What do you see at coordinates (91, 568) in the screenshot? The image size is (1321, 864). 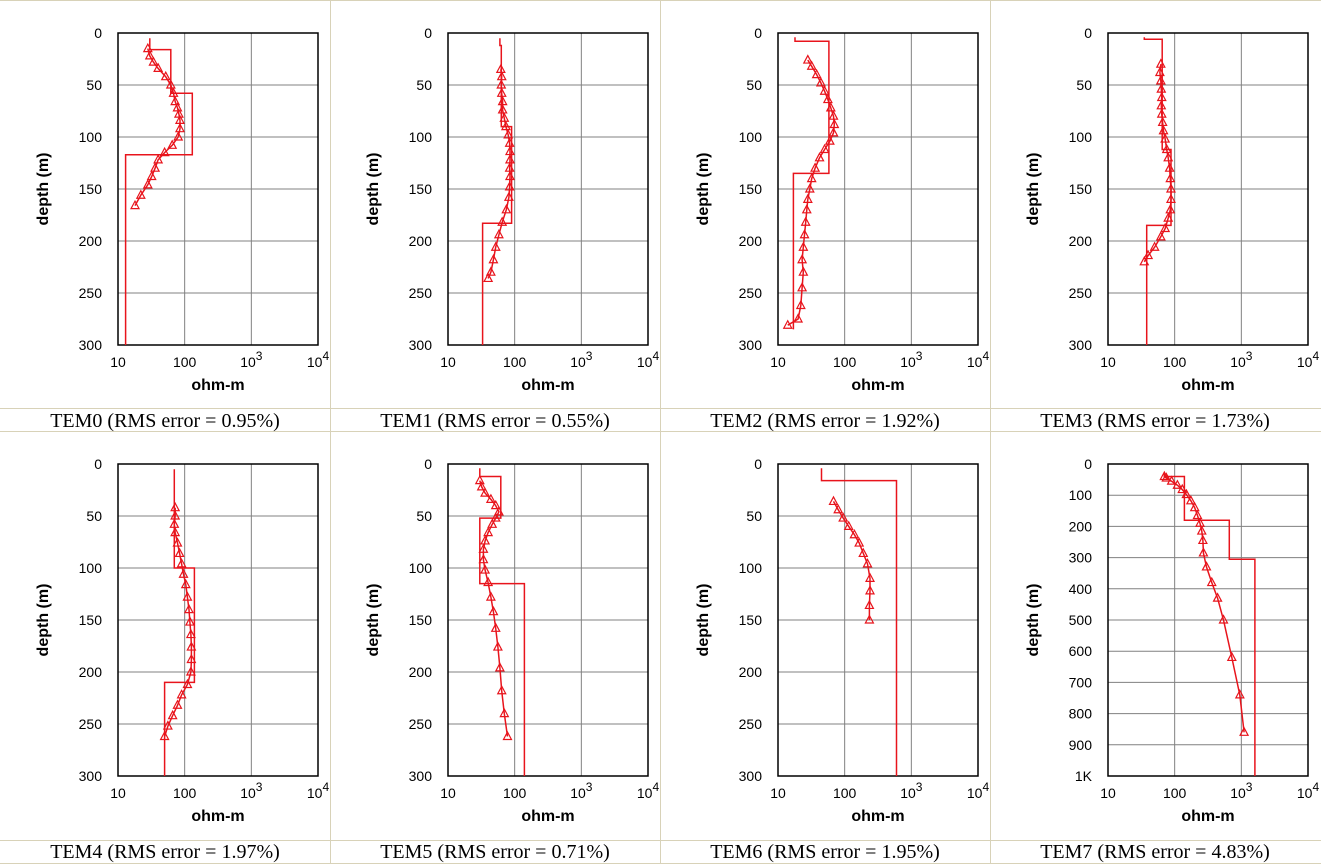 I see `y-tick-label: 100` at bounding box center [91, 568].